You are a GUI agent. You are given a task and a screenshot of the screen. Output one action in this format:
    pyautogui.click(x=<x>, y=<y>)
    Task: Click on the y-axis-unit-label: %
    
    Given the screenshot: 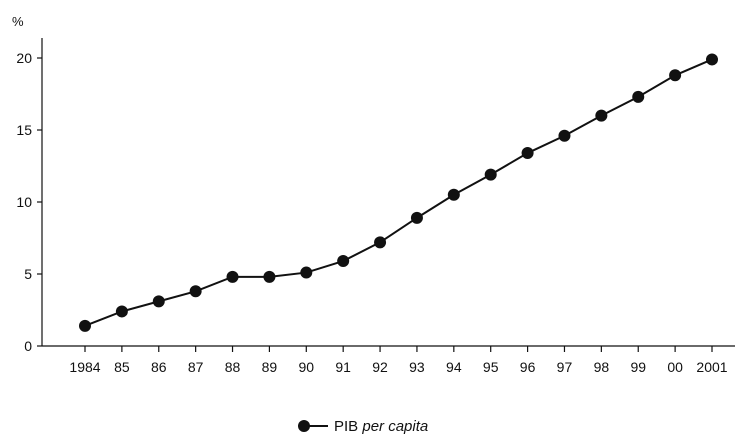 What is the action you would take?
    pyautogui.click(x=18, y=21)
    